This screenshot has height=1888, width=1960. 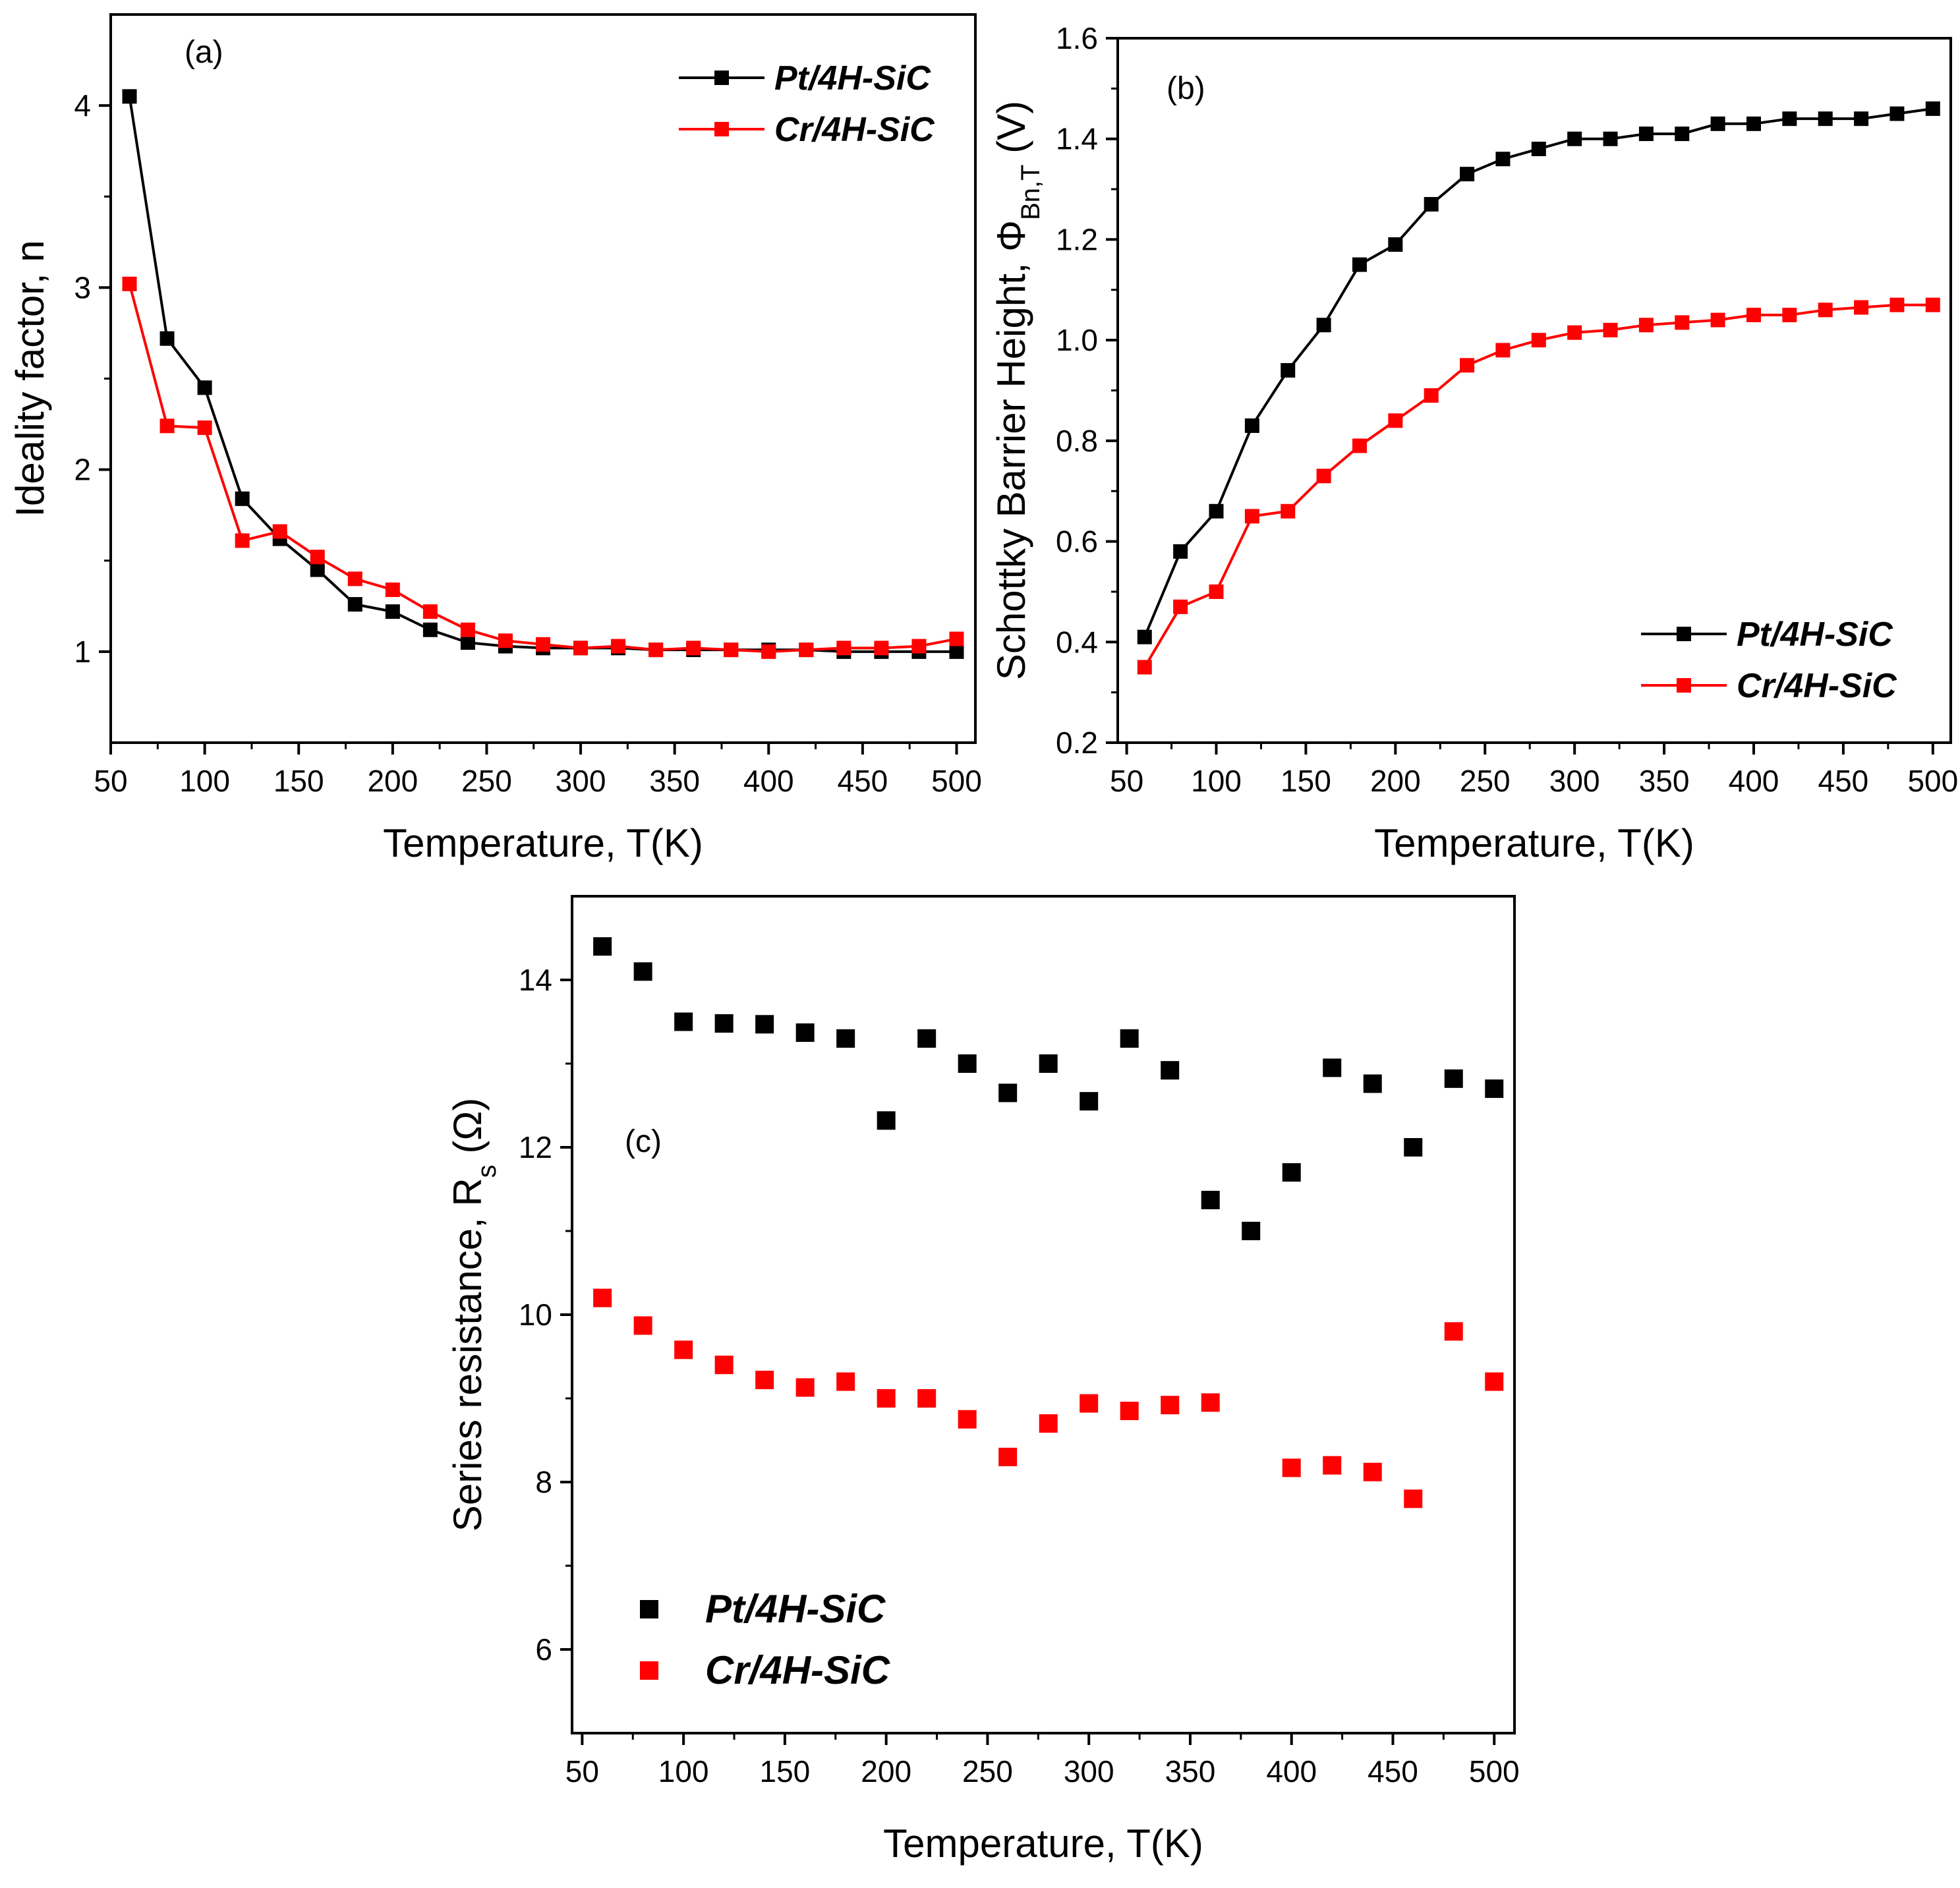 What do you see at coordinates (474, 1314) in the screenshot?
I see `y-axis-title: Series resistance, Rs (Ω)` at bounding box center [474, 1314].